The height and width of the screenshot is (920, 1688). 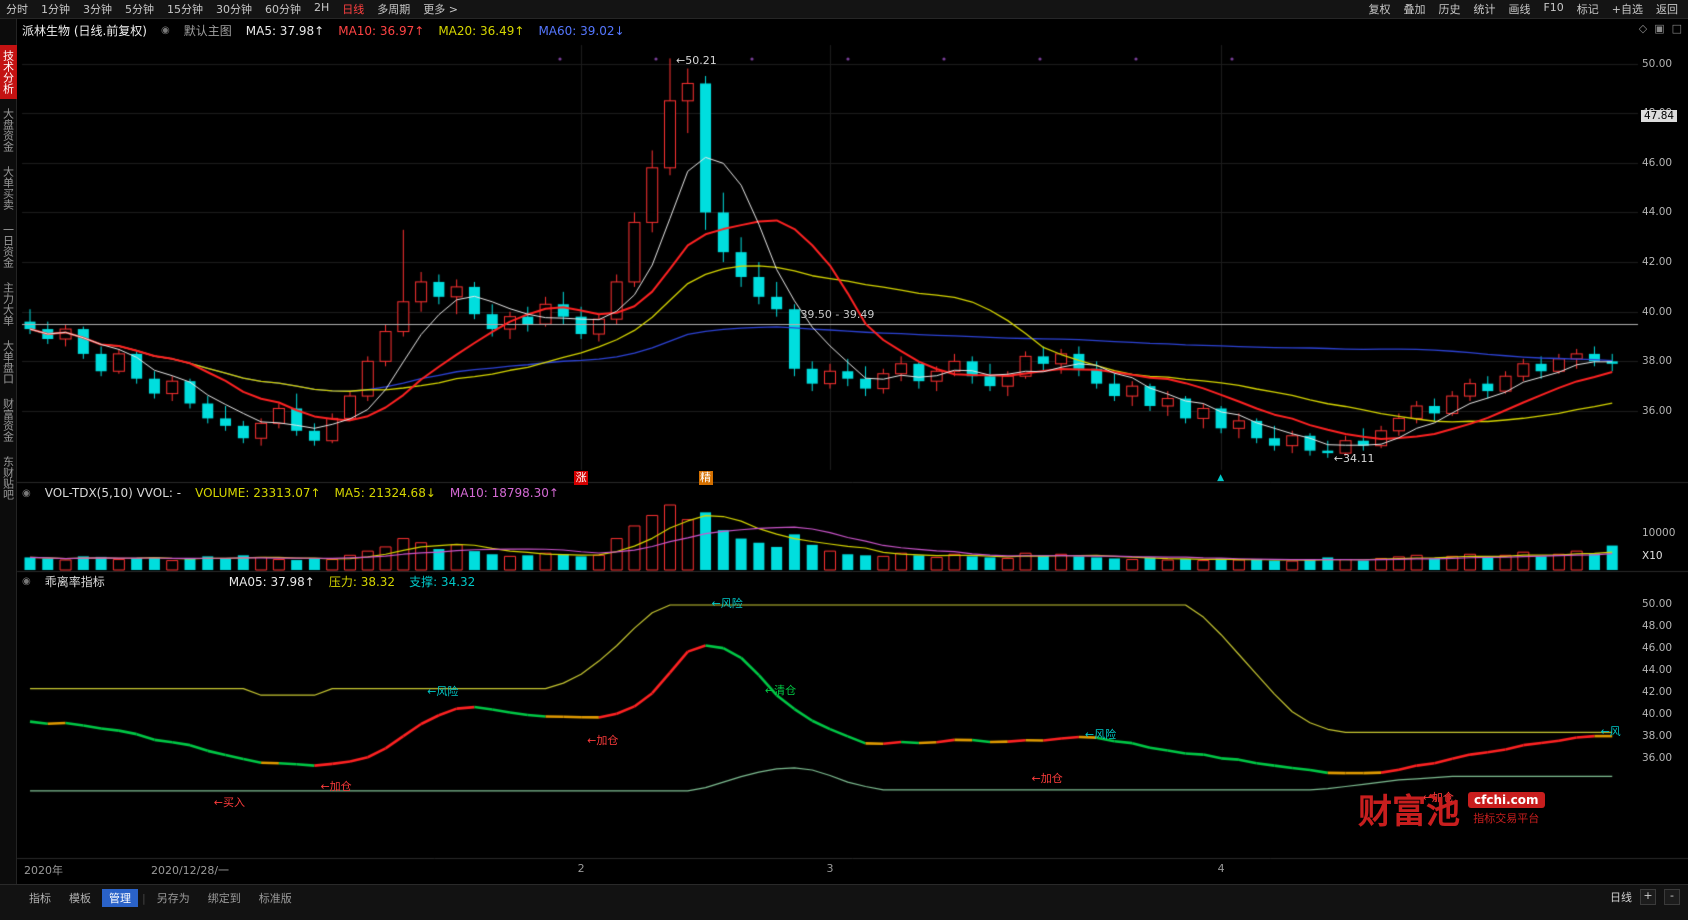 I want to click on tools-menu: 复权 叠加 历史 统计 画线 F10 标记 +自选 返回, so click(x=1528, y=9).